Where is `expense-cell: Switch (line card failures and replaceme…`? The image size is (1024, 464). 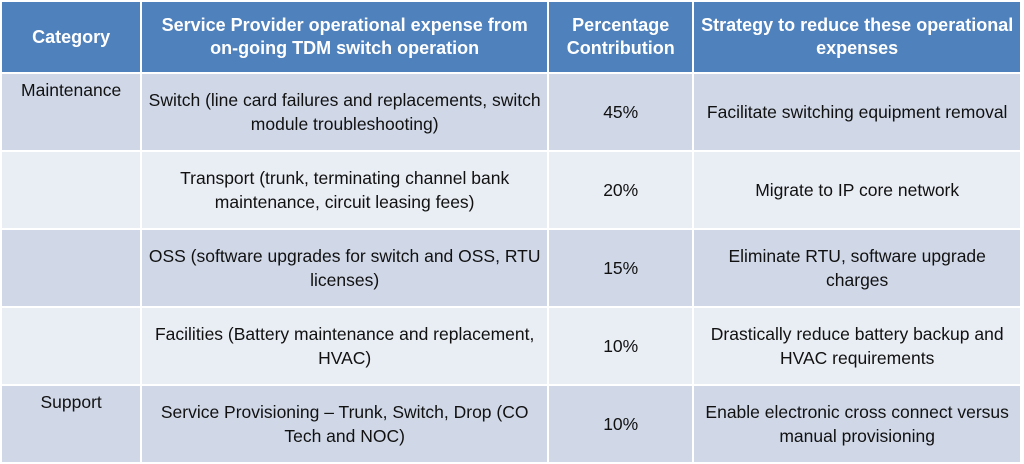
expense-cell: Switch (line card failures and replaceme… is located at coordinates (345, 112).